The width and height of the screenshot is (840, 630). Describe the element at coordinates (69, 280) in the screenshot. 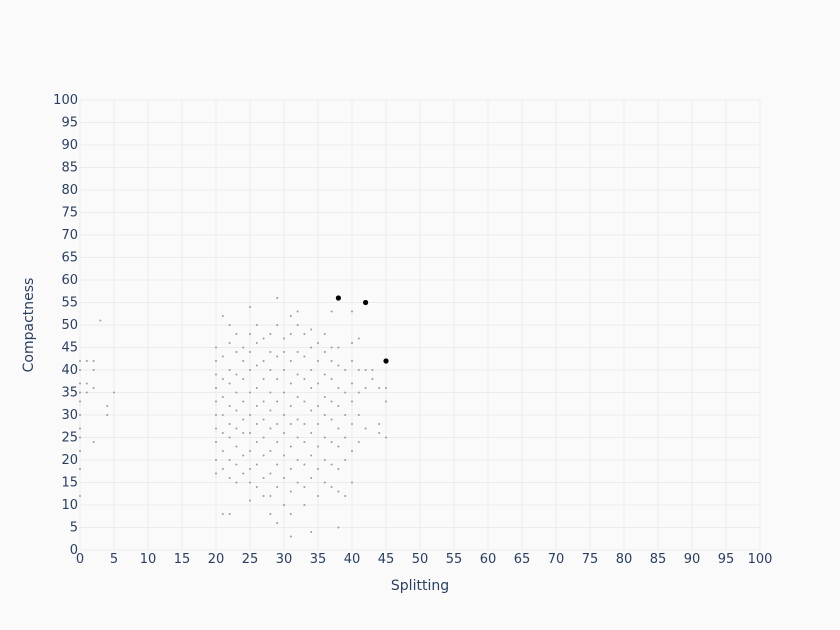

I see `y-tick-label: 60` at that location.